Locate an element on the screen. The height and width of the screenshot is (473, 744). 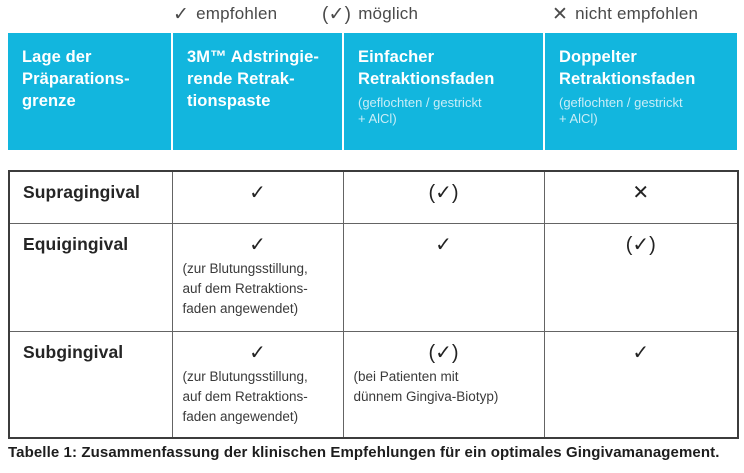
header-title: Einfacher Retraktionsfaden is located at coordinates (426, 68).